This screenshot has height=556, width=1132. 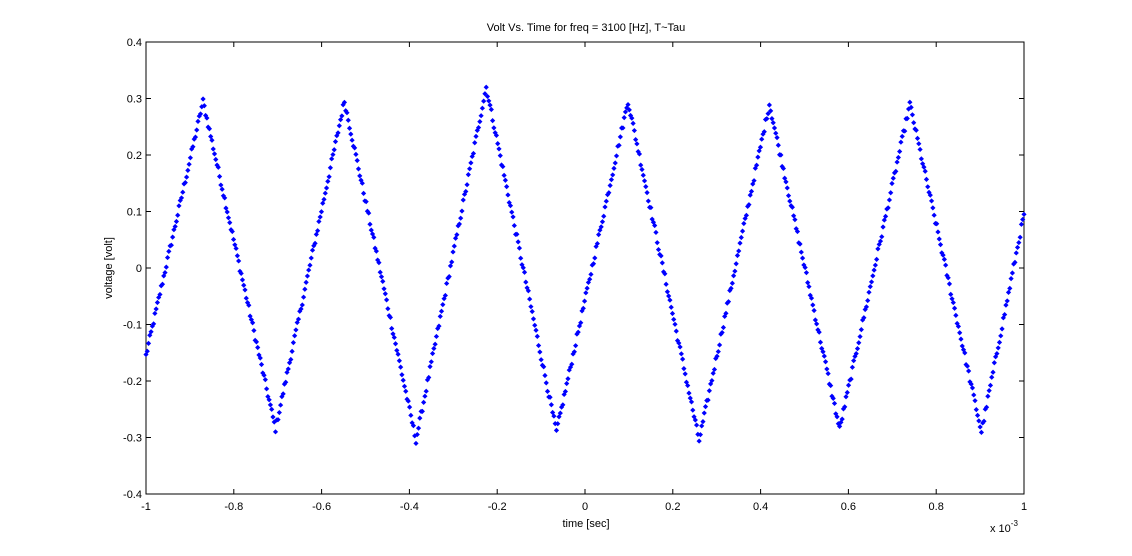 What do you see at coordinates (1024, 507) in the screenshot?
I see `x-tick-label: 1` at bounding box center [1024, 507].